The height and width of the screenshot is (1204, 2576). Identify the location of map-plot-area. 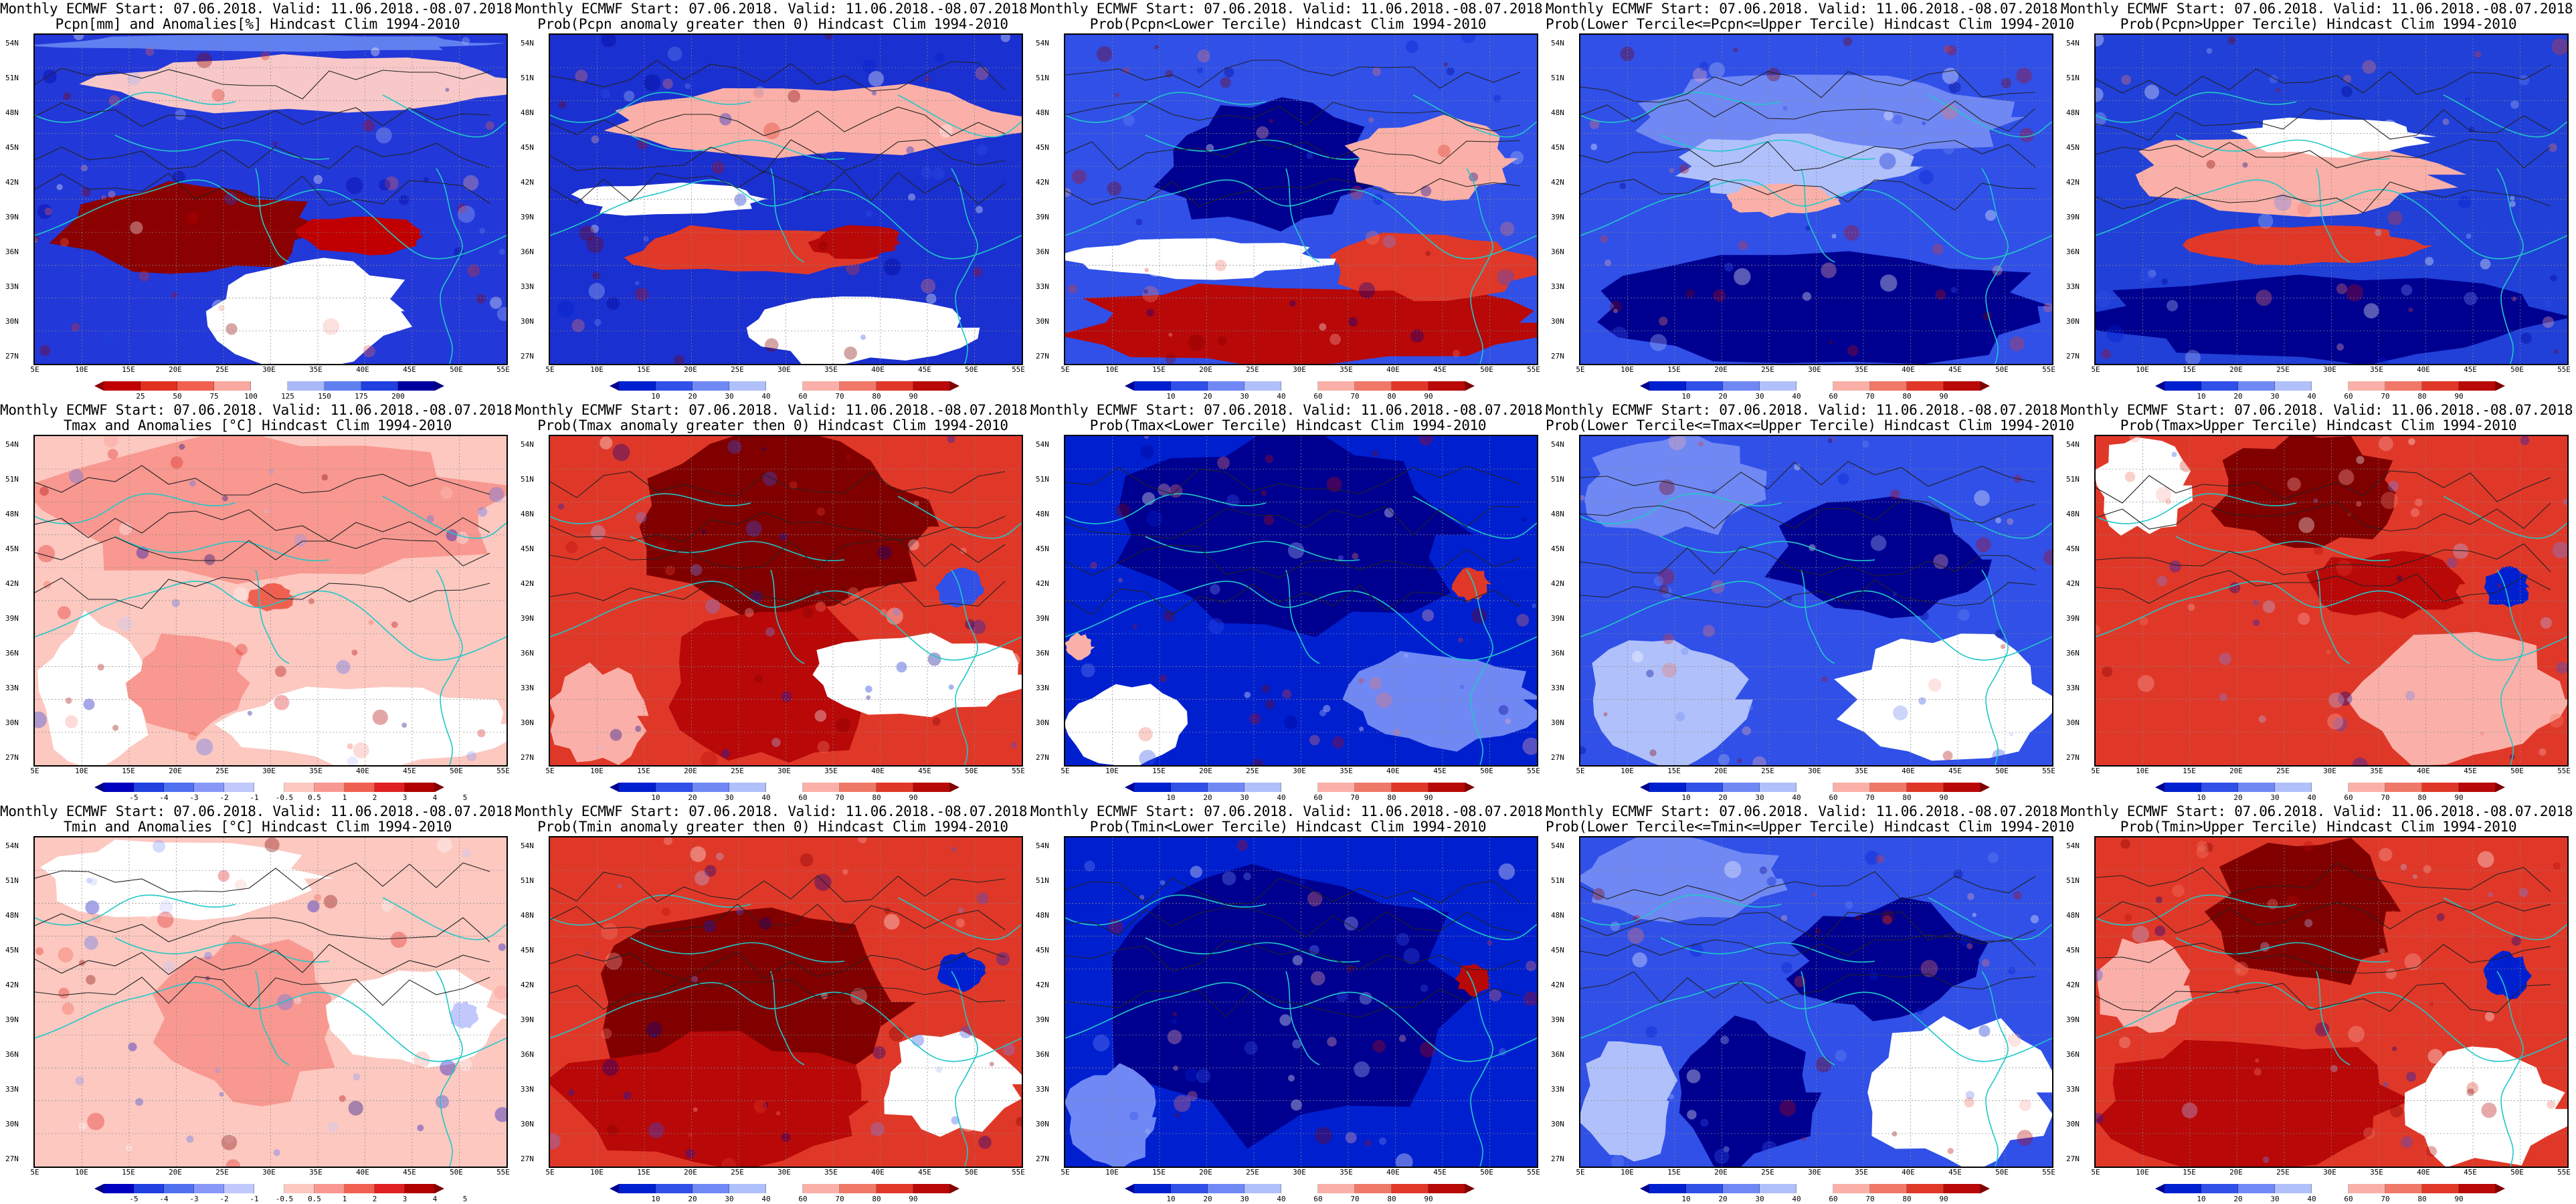
(2331, 199).